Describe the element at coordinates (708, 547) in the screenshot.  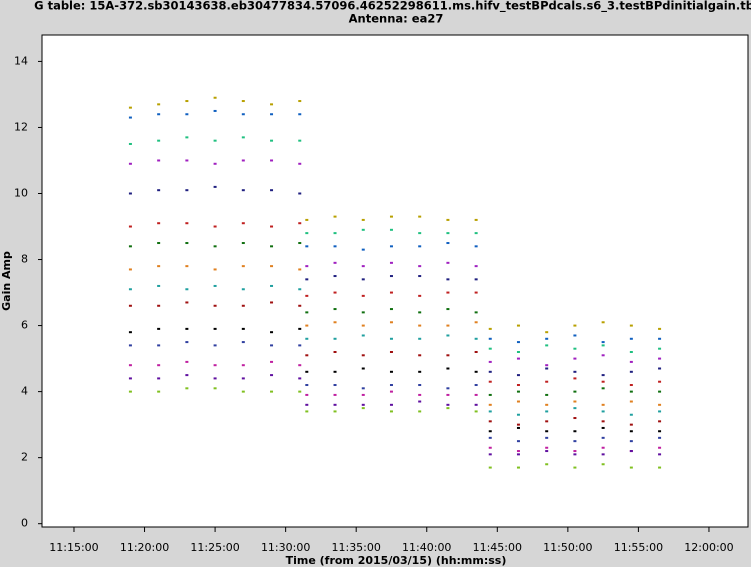
I see `x-tick-label: 12:00:00` at that location.